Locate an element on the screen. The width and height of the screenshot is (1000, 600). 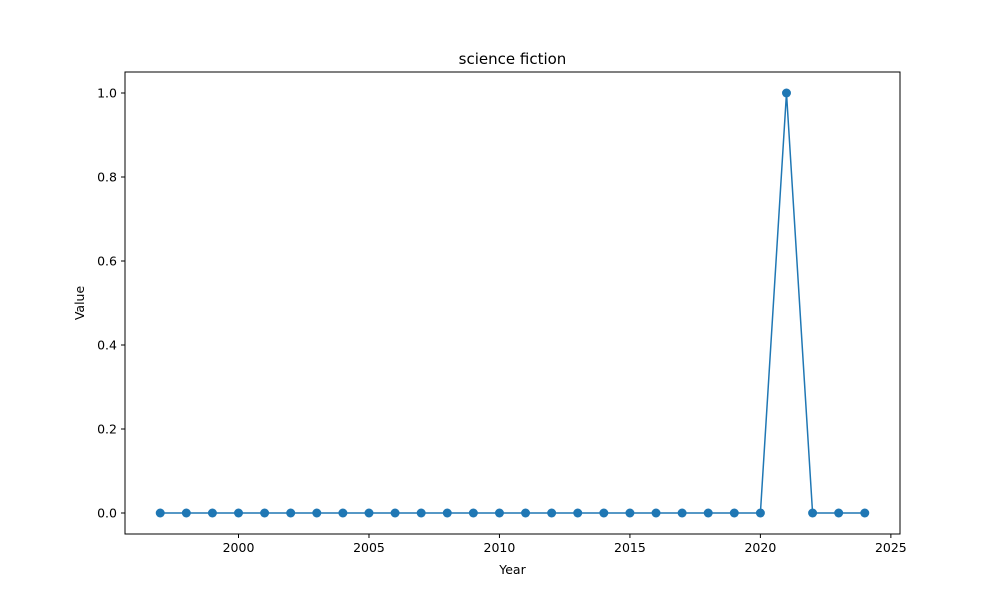
y-tick-label: 0.0 is located at coordinates (107, 513).